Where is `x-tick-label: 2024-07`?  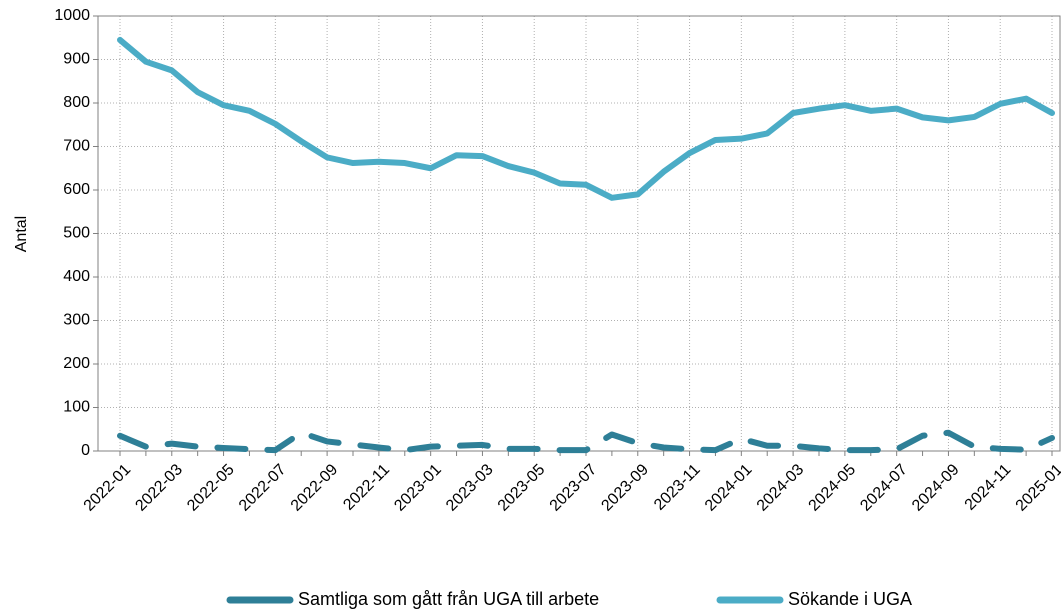 x-tick-label: 2024-07 is located at coordinates (884, 488).